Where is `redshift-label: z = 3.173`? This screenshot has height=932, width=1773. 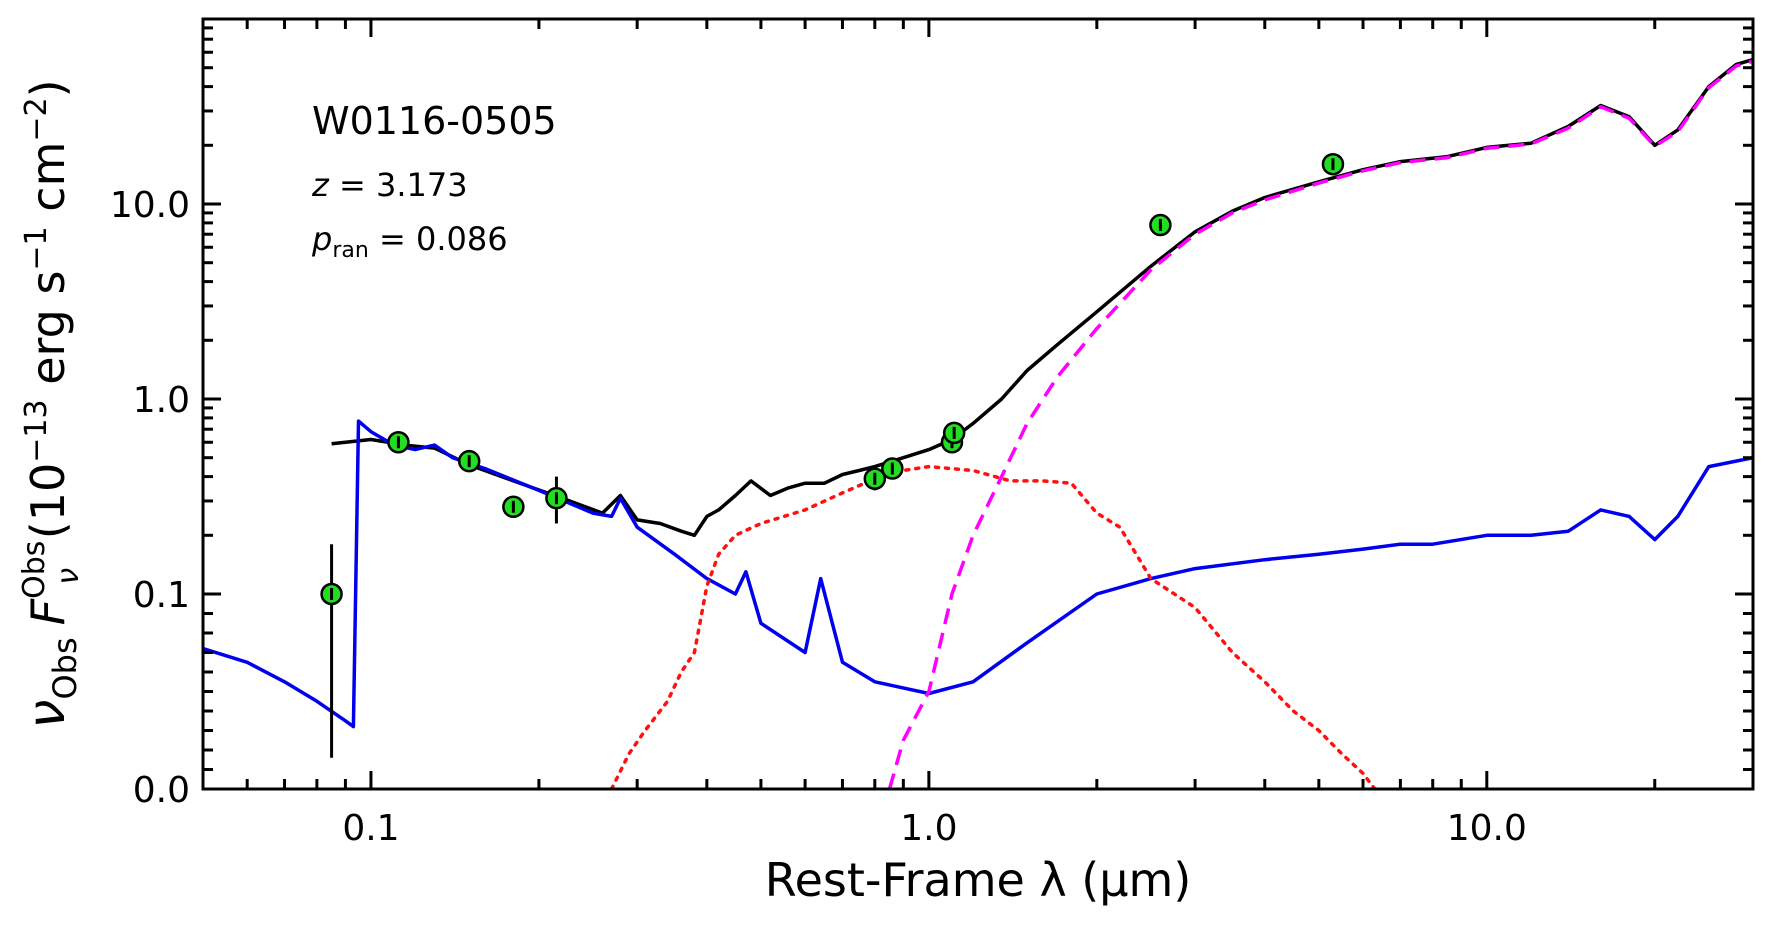 redshift-label: z = 3.173 is located at coordinates (389, 185).